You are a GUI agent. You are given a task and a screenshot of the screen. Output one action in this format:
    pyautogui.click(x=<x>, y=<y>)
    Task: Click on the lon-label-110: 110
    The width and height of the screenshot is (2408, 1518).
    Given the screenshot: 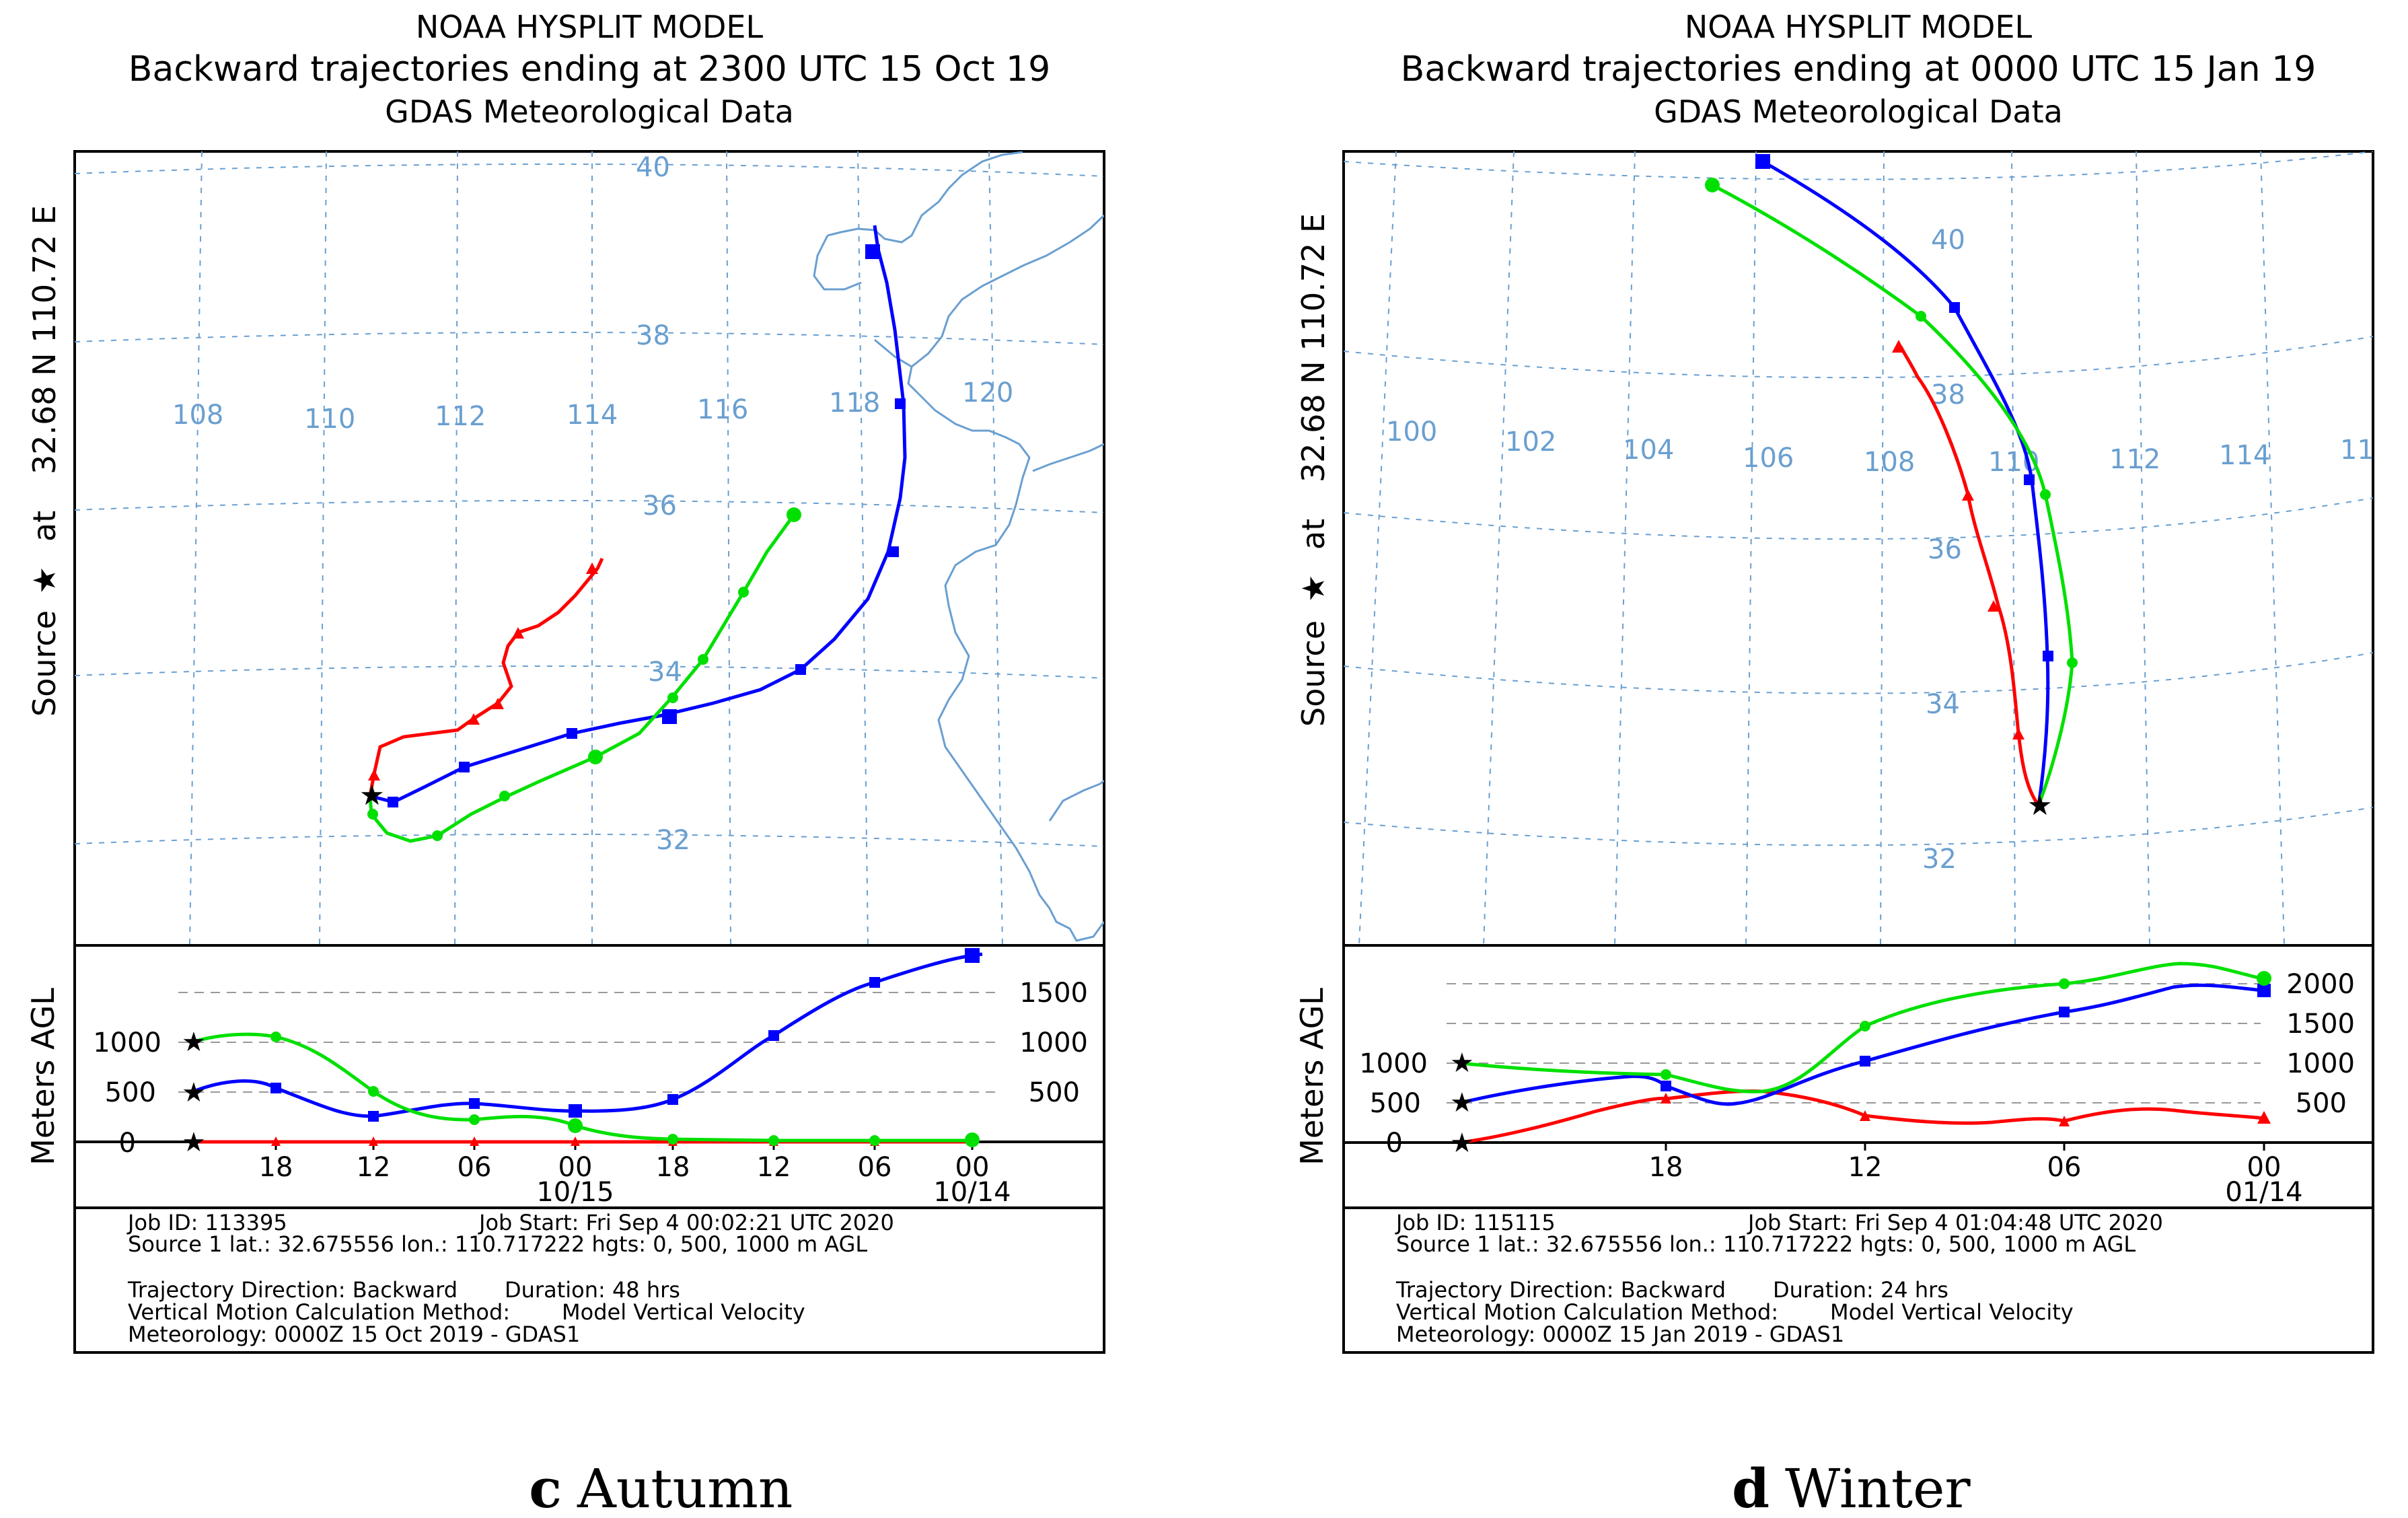 What is the action you would take?
    pyautogui.click(x=329, y=420)
    